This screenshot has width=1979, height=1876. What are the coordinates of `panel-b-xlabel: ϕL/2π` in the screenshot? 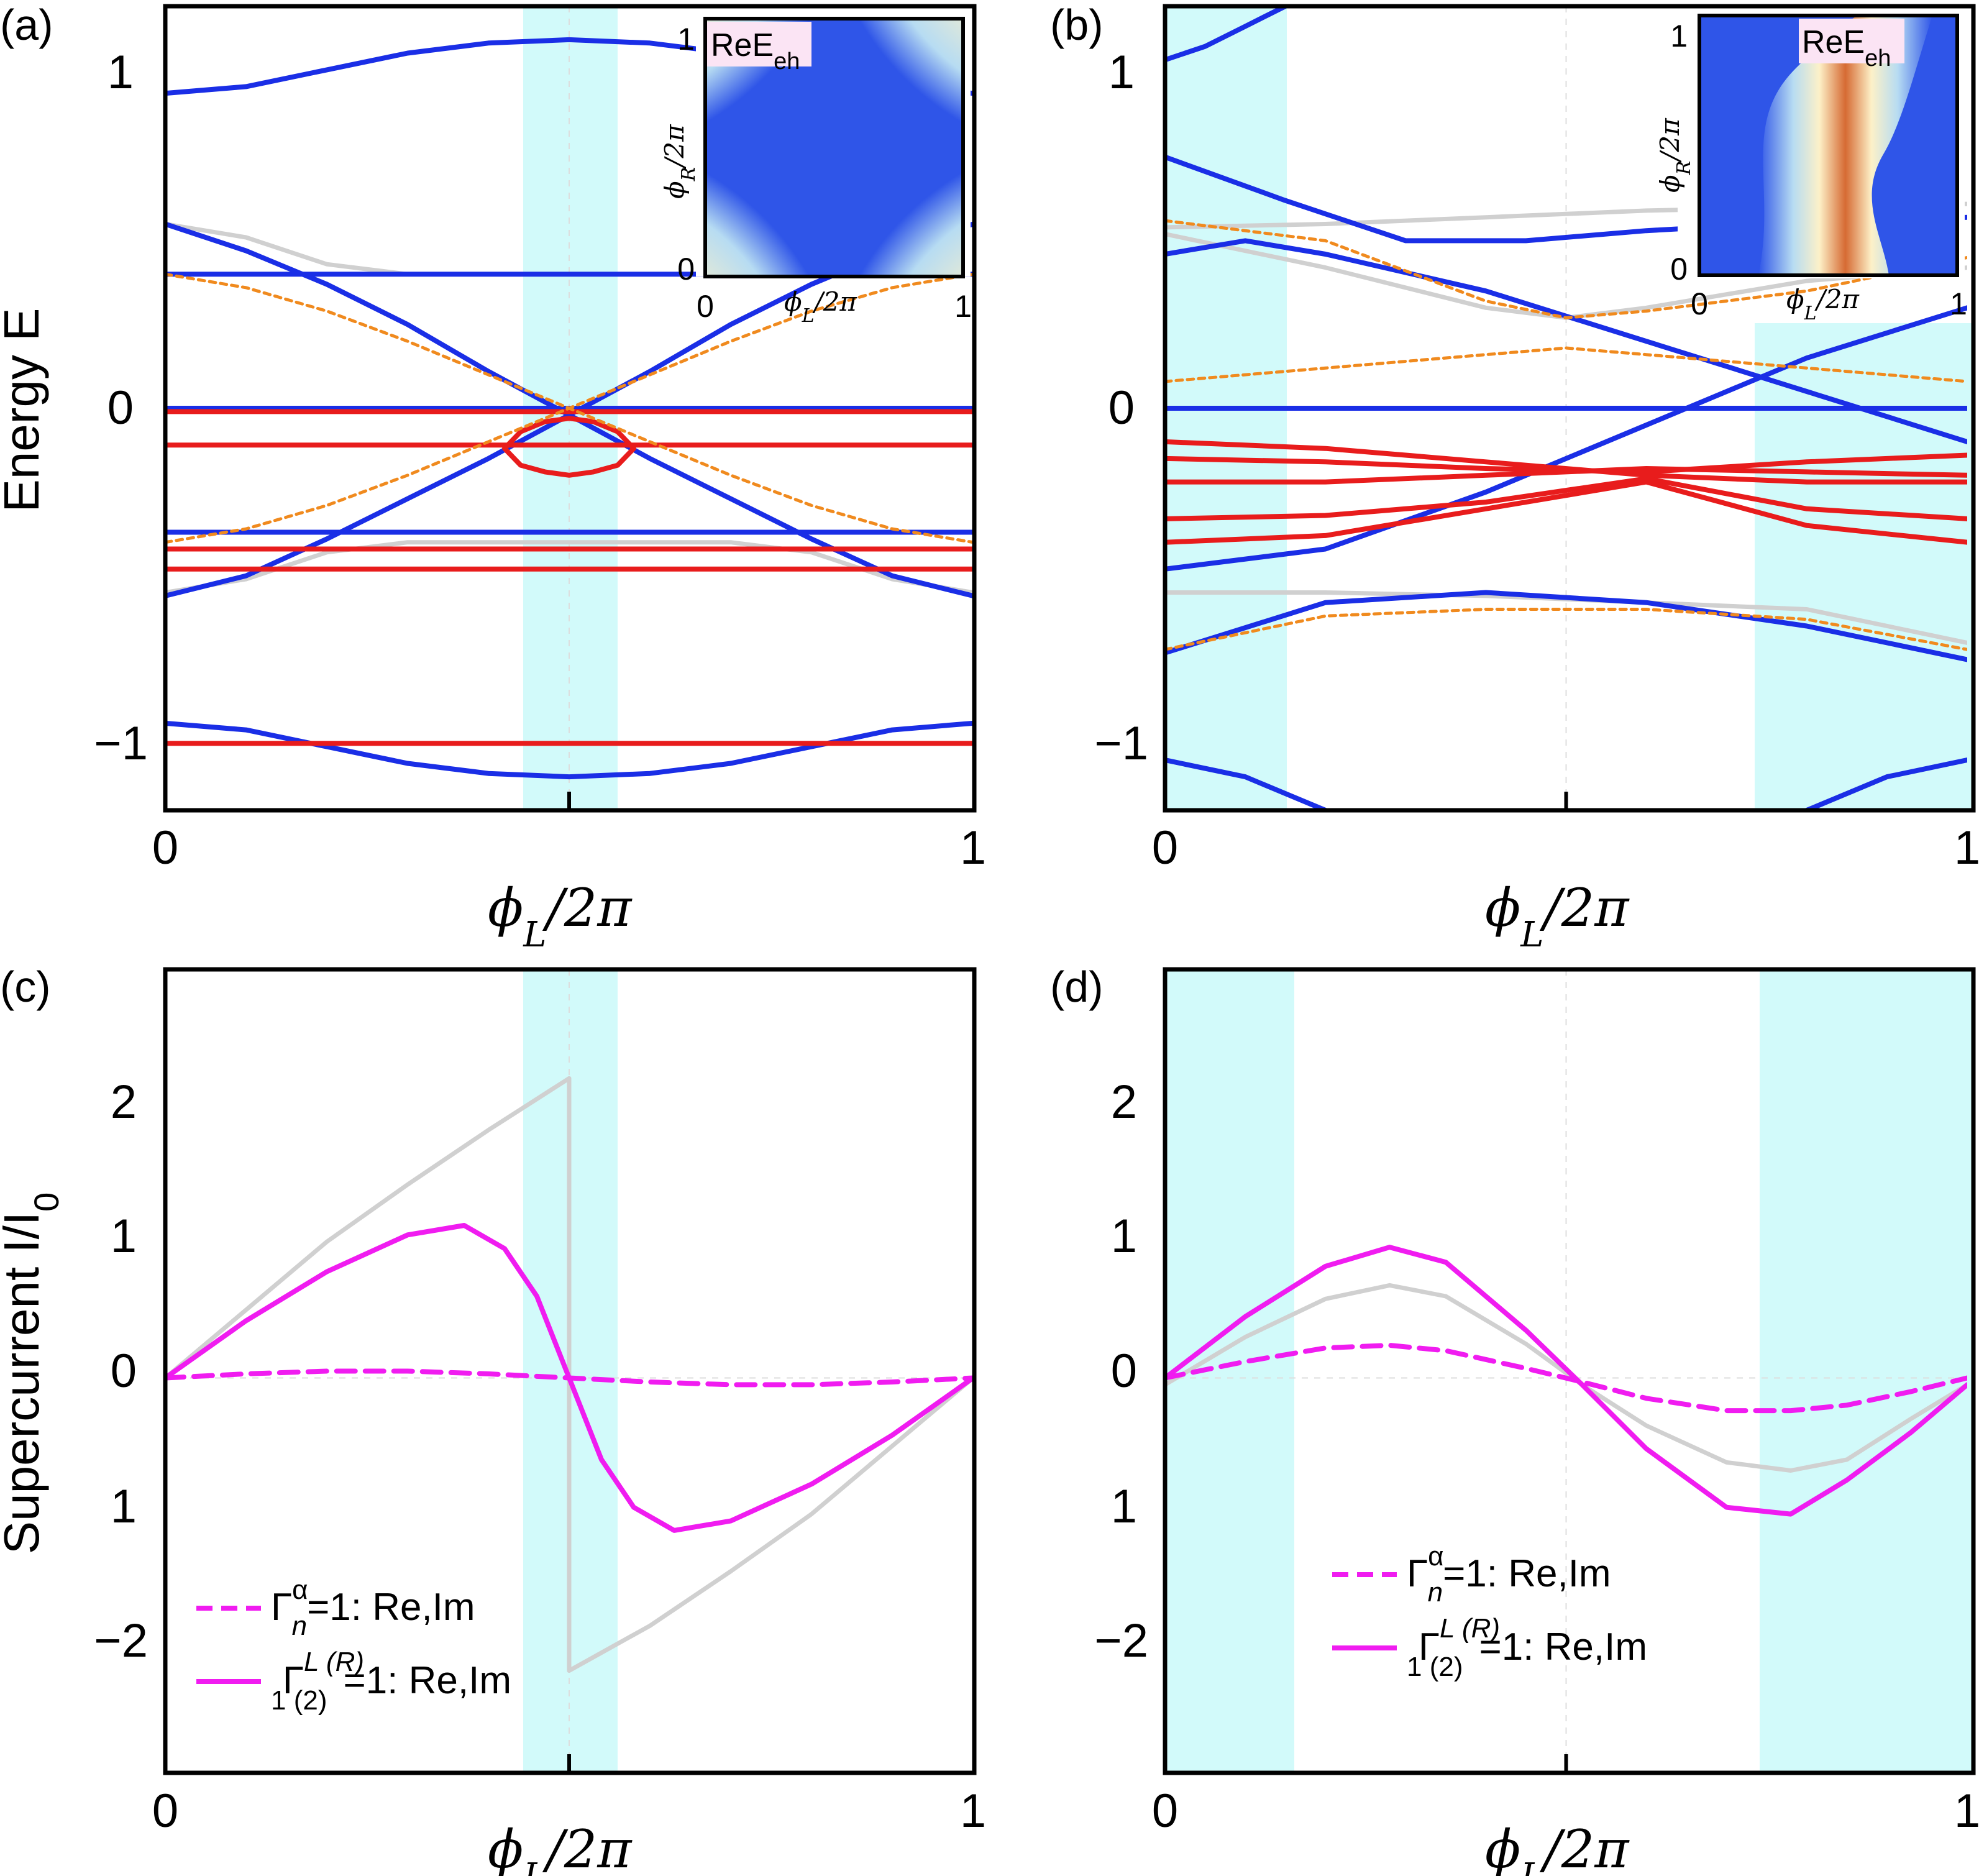 It's located at (1558, 916).